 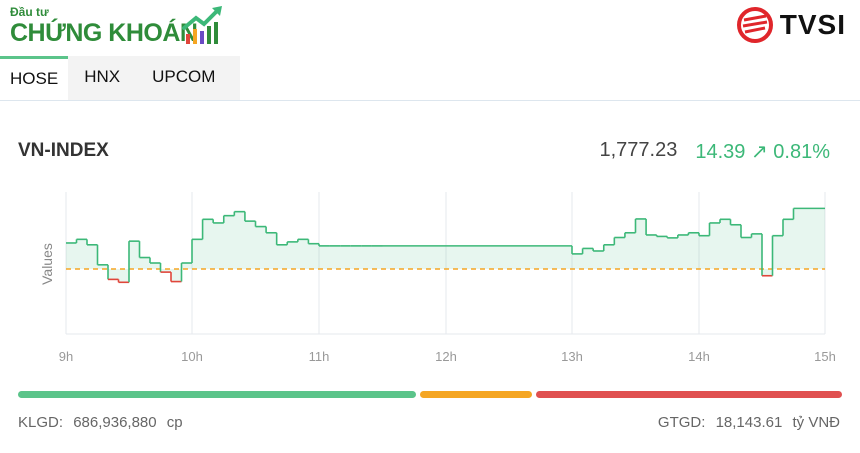 What do you see at coordinates (801, 152) in the screenshot?
I see `index-change-pct: 0.81%` at bounding box center [801, 152].